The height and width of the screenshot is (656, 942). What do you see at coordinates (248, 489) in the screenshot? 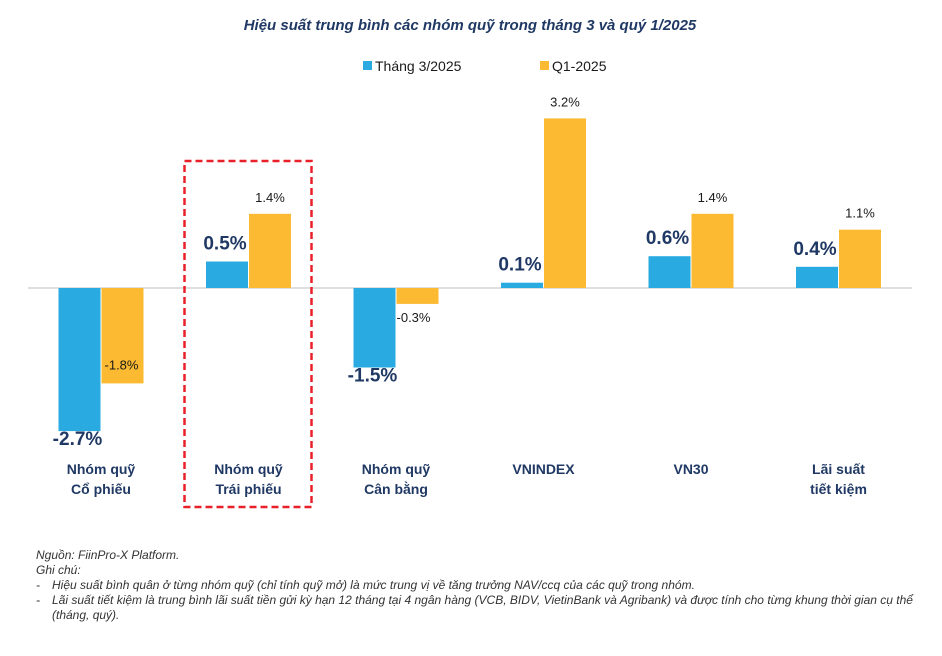
I see `category-label-line: Trái phiếu` at bounding box center [248, 489].